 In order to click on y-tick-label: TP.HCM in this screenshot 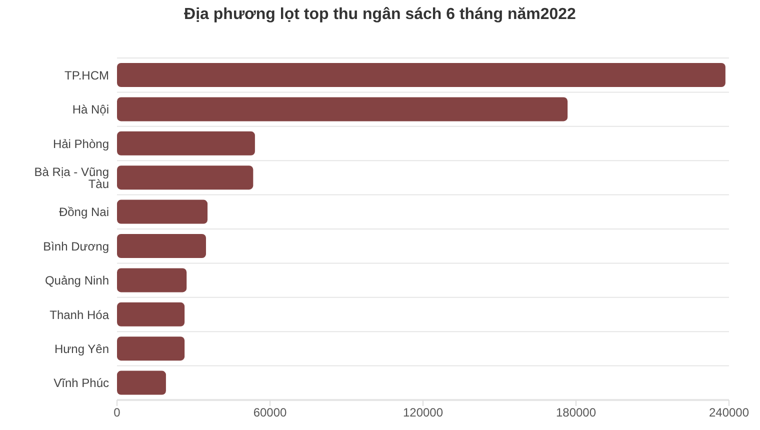, I will do `click(86, 75)`.